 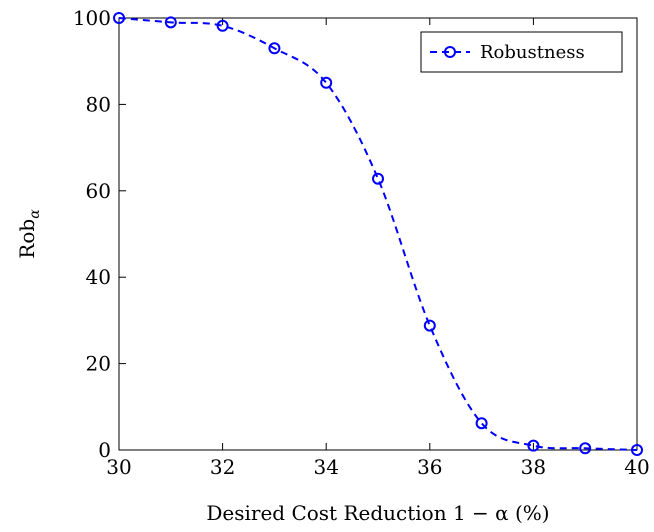 I want to click on y-axis-title-subscript: α, so click(x=35, y=214).